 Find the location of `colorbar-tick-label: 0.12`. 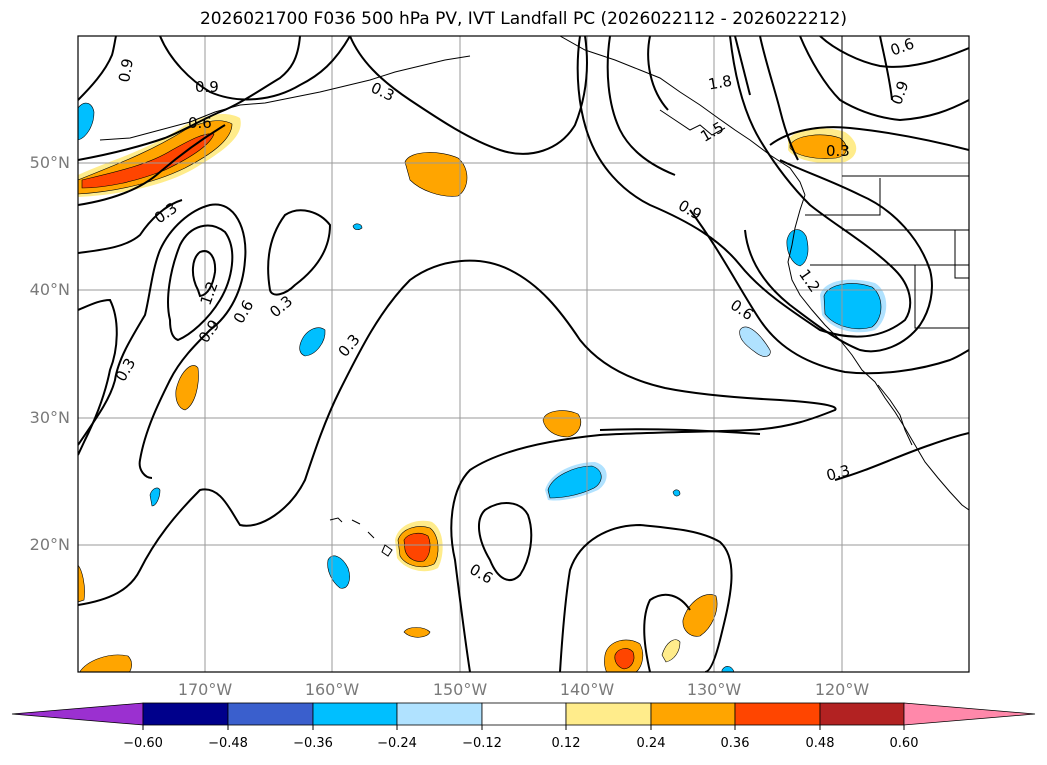

colorbar-tick-label: 0.12 is located at coordinates (566, 743).